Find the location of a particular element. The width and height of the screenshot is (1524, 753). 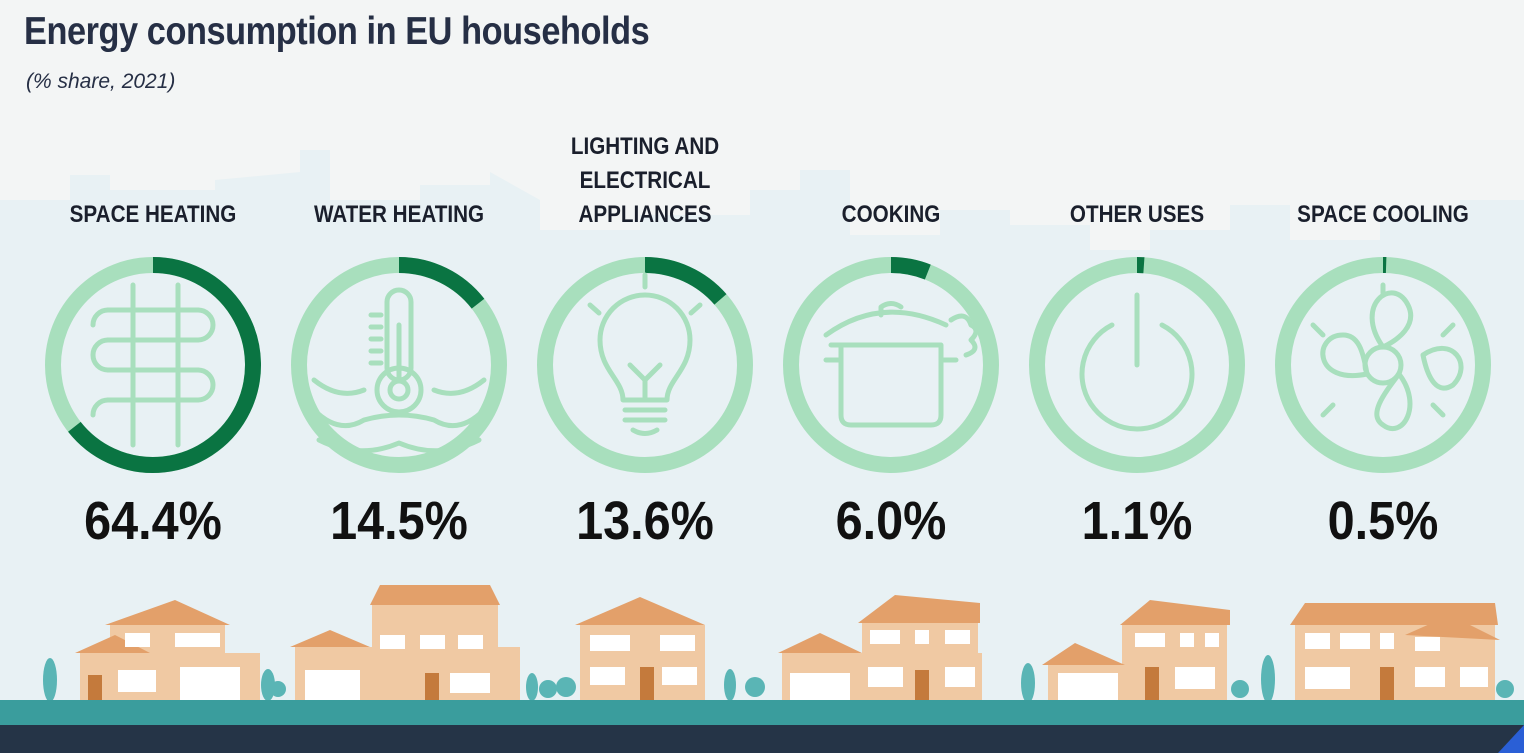

chart-subtitle: (% share, 2021) is located at coordinates (101, 81).